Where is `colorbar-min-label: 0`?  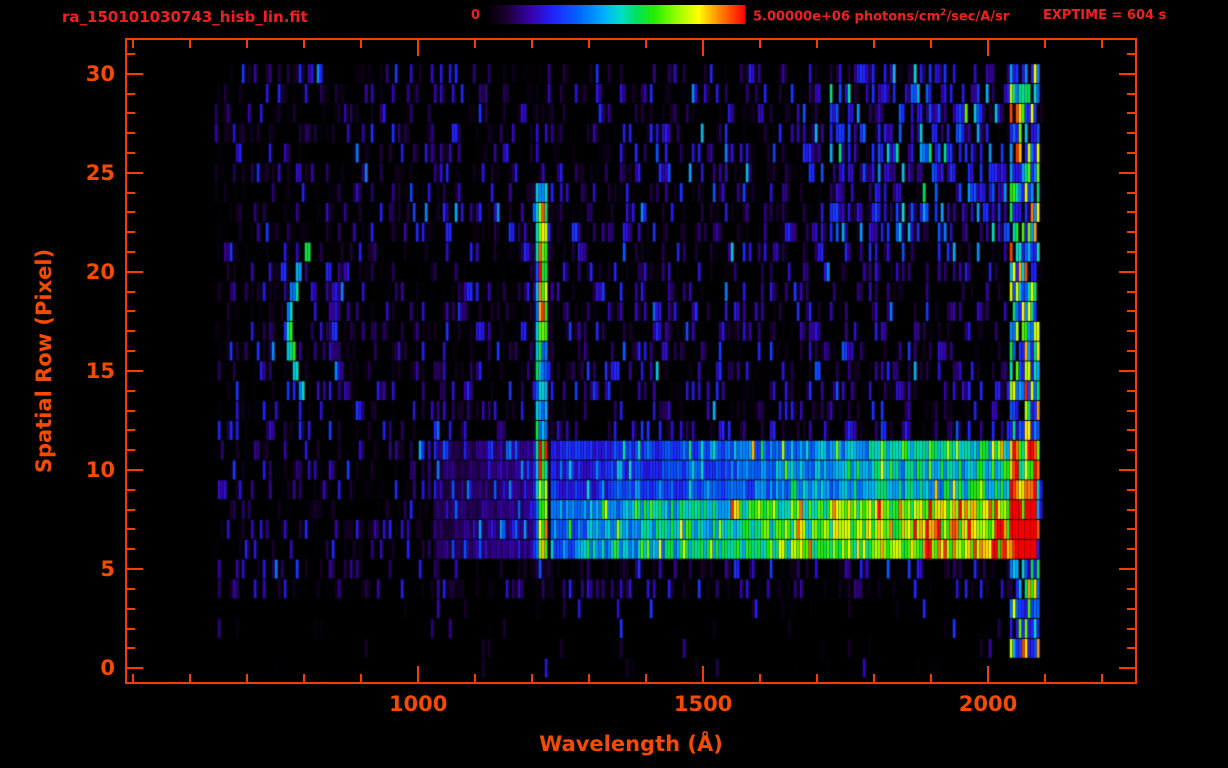
colorbar-min-label: 0 is located at coordinates (475, 15).